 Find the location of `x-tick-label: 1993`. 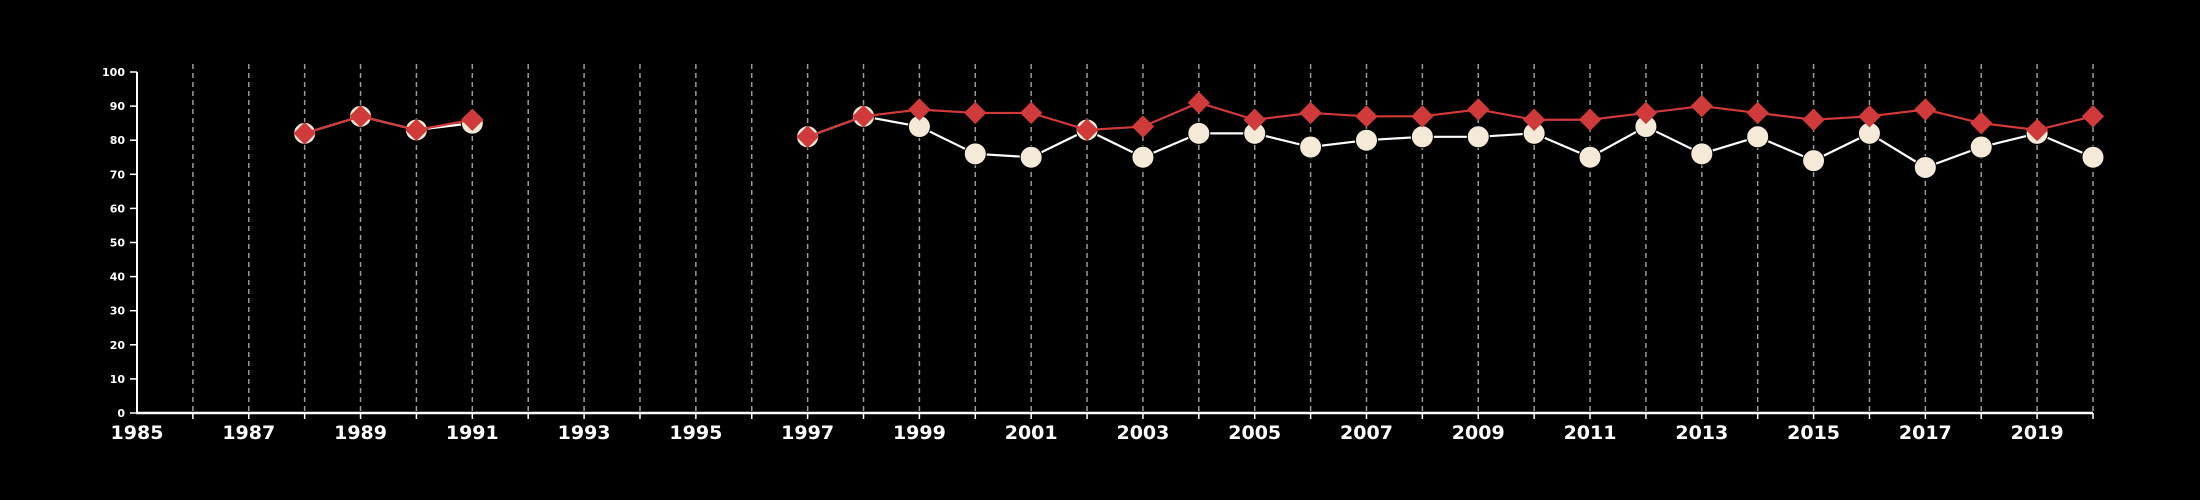

x-tick-label: 1993 is located at coordinates (584, 433).